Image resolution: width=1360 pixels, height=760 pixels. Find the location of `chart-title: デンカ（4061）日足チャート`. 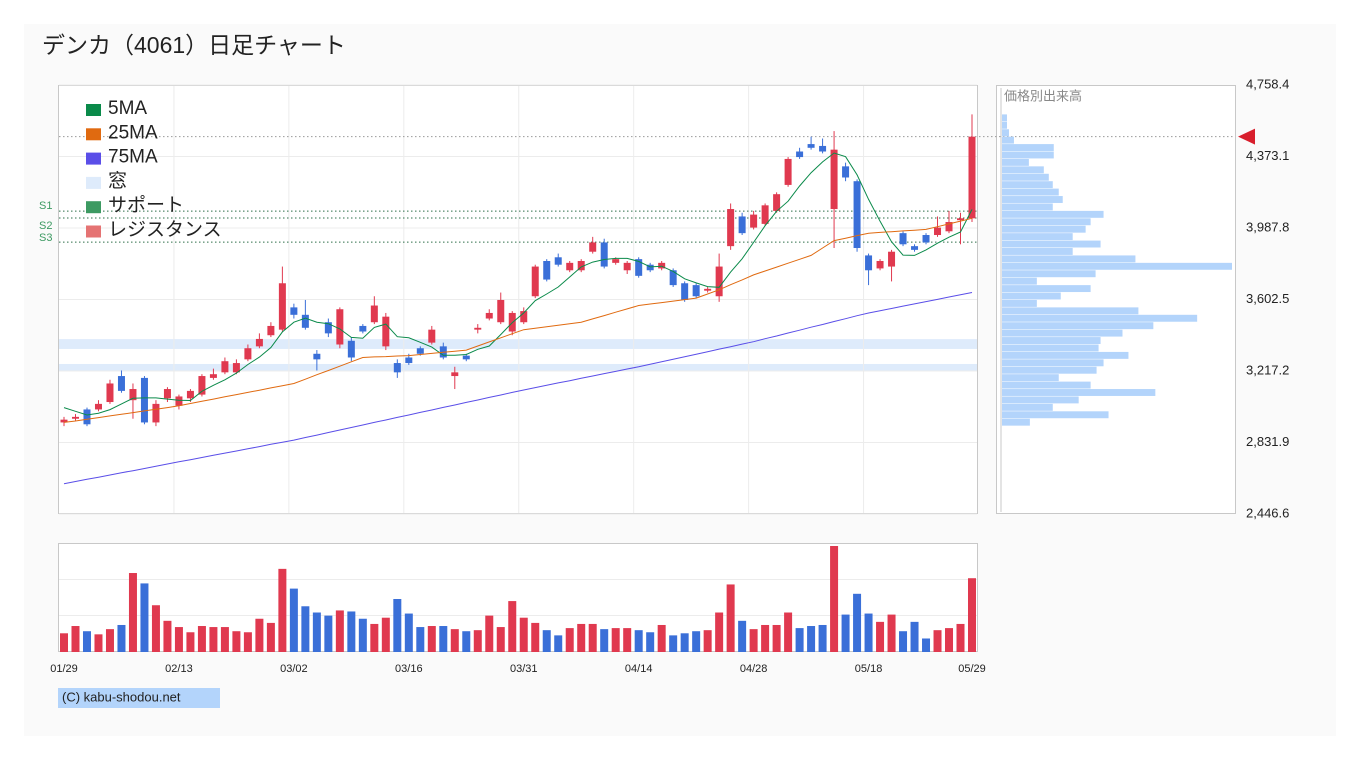

chart-title: デンカ（4061）日足チャート is located at coordinates (194, 45).